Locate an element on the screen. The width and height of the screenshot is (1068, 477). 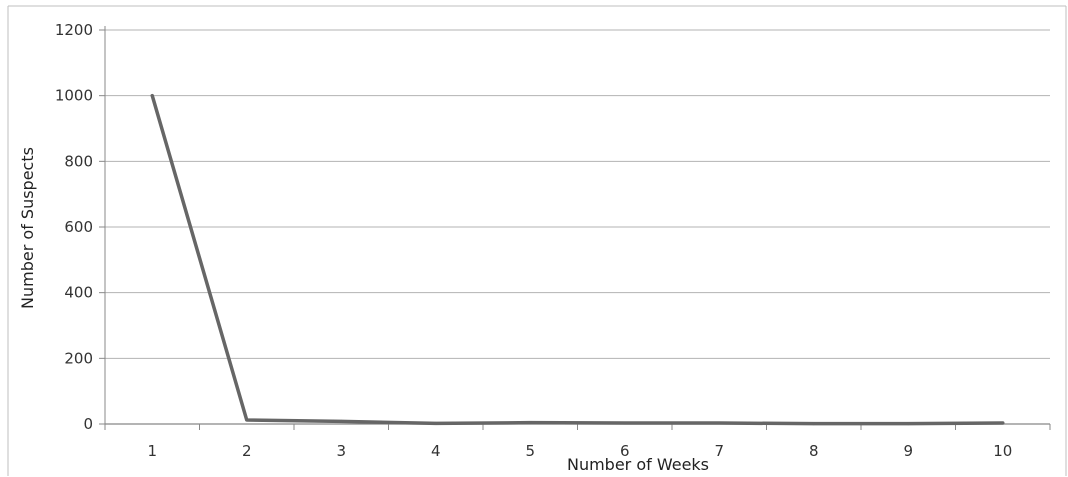
x-tick-label: 8 is located at coordinates (814, 451).